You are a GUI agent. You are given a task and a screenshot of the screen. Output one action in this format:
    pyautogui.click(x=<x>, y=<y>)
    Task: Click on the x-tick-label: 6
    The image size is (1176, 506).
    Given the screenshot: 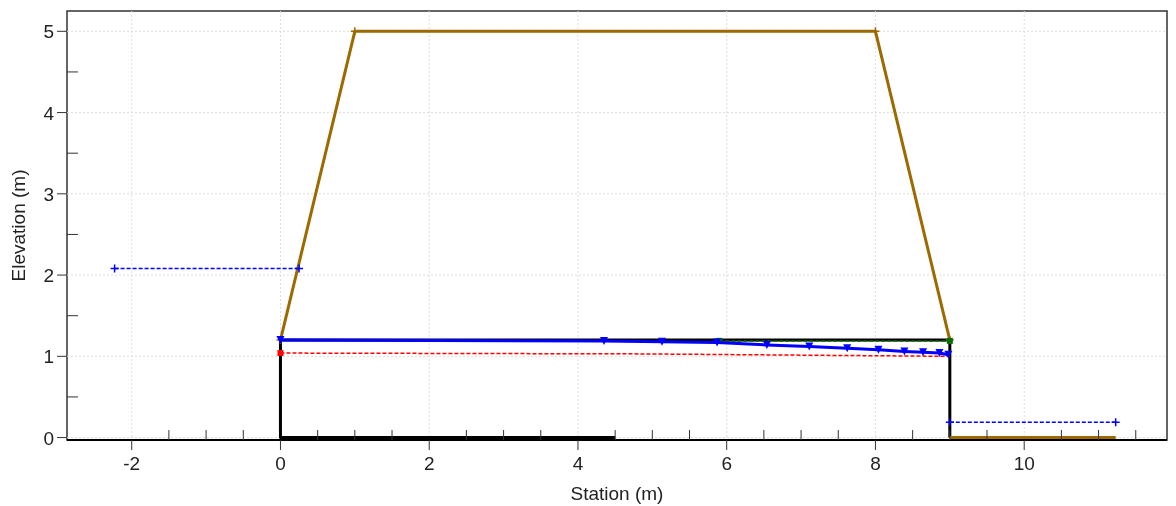 What is the action you would take?
    pyautogui.click(x=726, y=463)
    